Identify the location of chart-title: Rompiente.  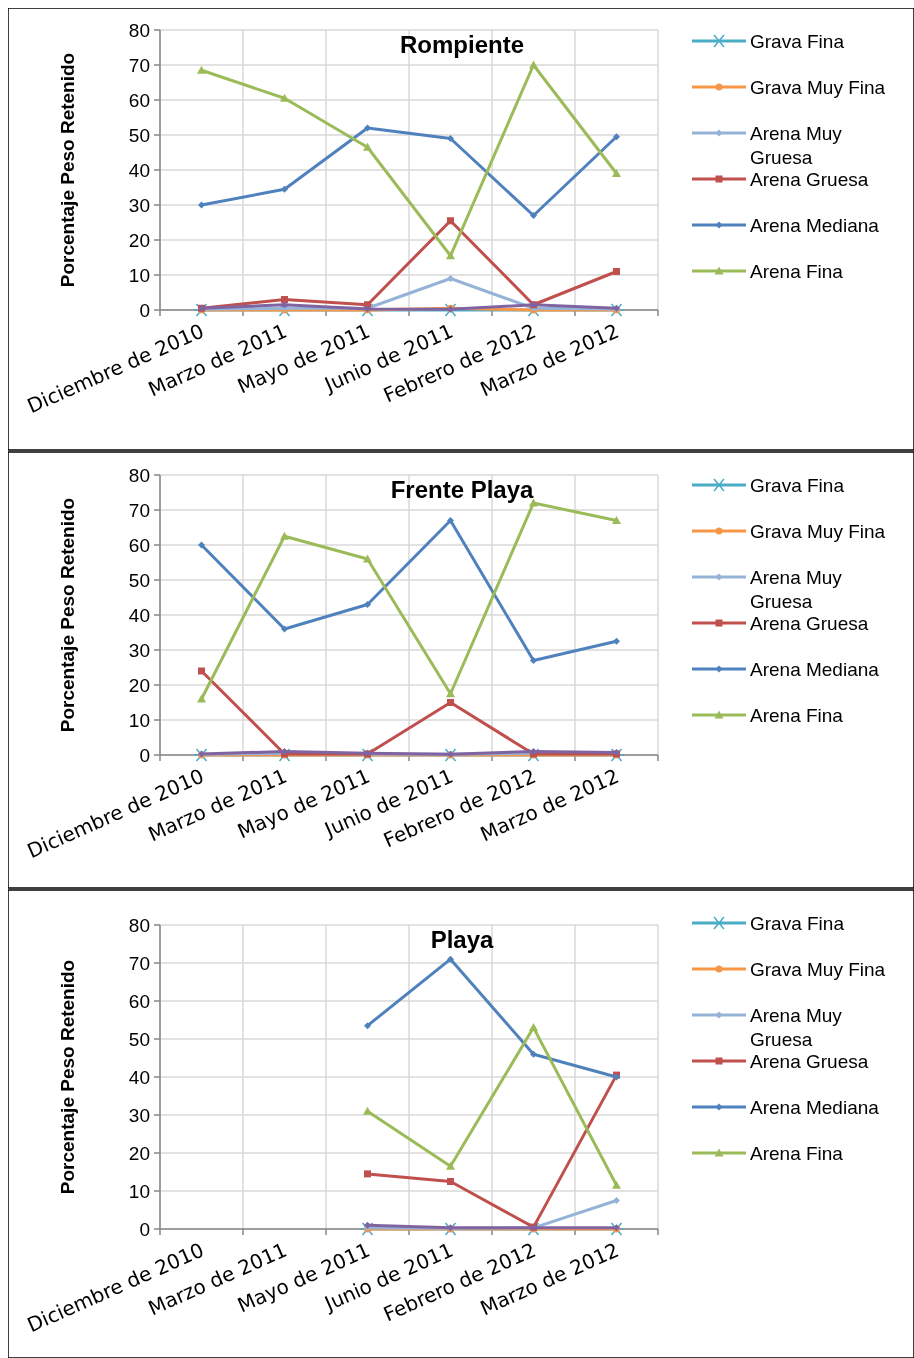
(462, 44).